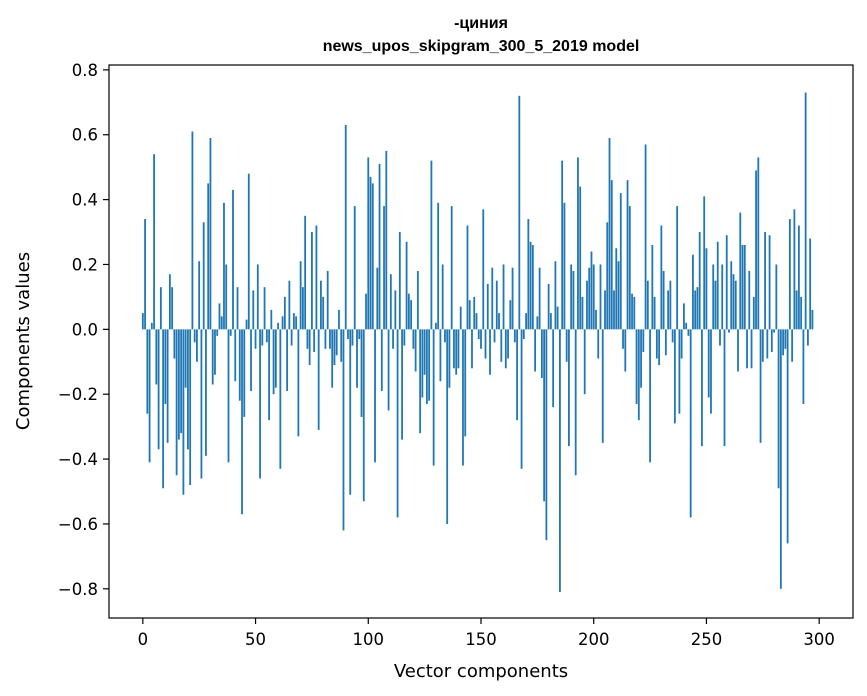 This screenshot has width=867, height=696. What do you see at coordinates (78, 524) in the screenshot?
I see `y-tick-label: −0.6` at bounding box center [78, 524].